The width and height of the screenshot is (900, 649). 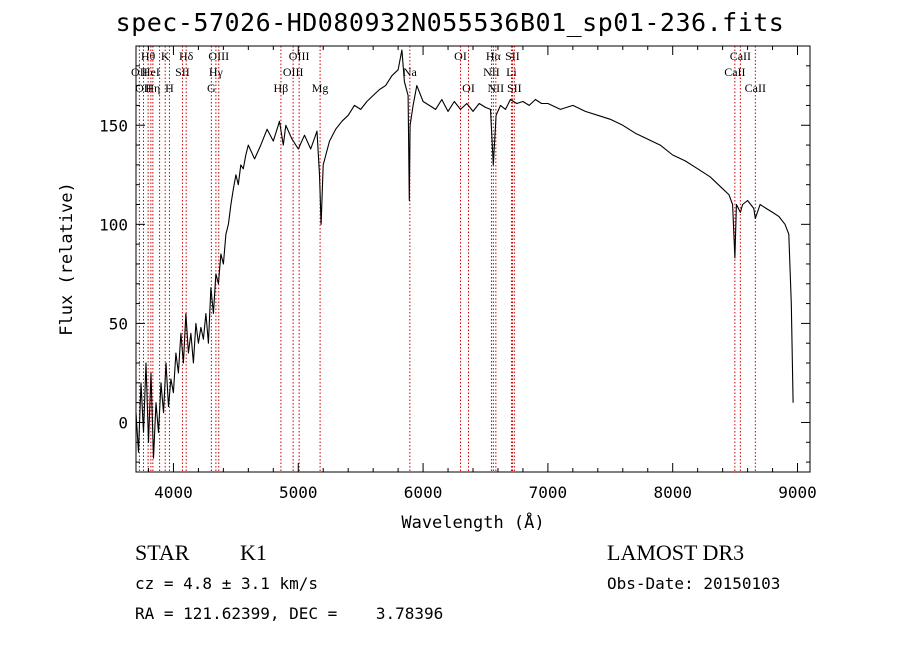 What do you see at coordinates (734, 72) in the screenshot?
I see `line-marker-label-26: CaII` at bounding box center [734, 72].